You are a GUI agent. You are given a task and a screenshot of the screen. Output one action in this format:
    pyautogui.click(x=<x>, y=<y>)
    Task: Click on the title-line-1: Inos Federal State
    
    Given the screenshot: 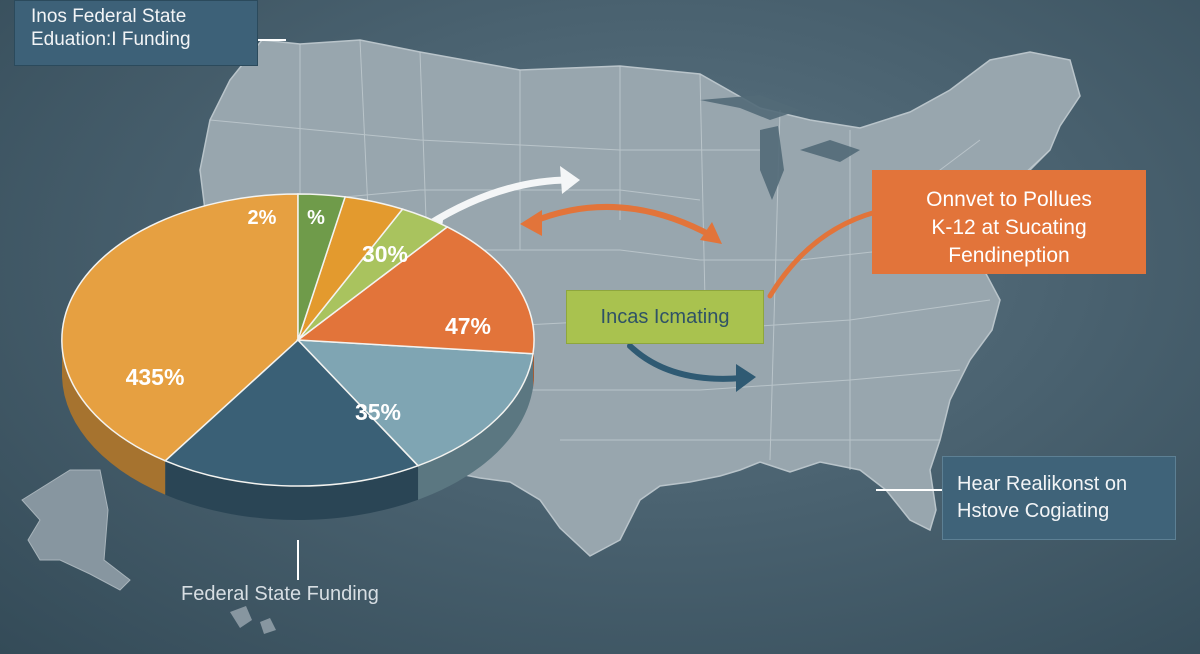 What is the action you would take?
    pyautogui.click(x=109, y=16)
    